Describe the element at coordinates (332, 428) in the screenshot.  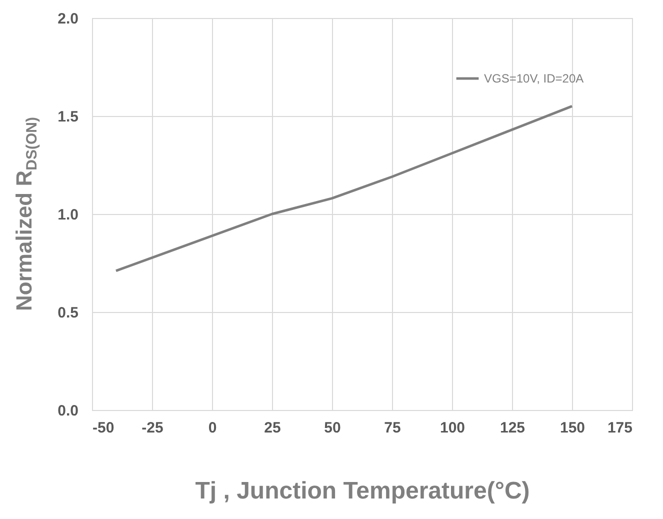
I see `x-tick-label: 50` at that location.